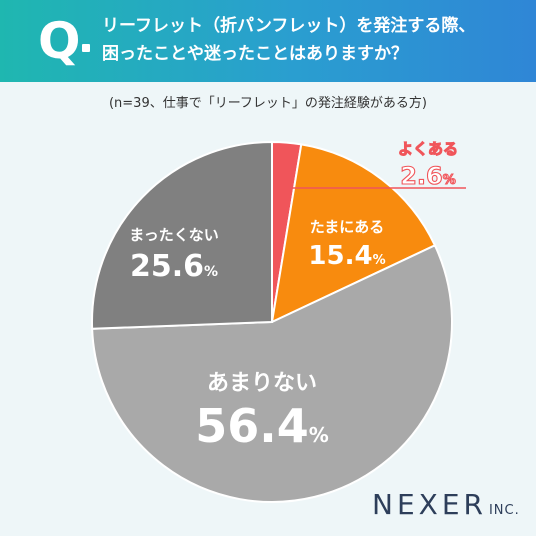 The height and width of the screenshot is (536, 536). Describe the element at coordinates (429, 504) in the screenshot. I see `logo-main: NEXER` at that location.